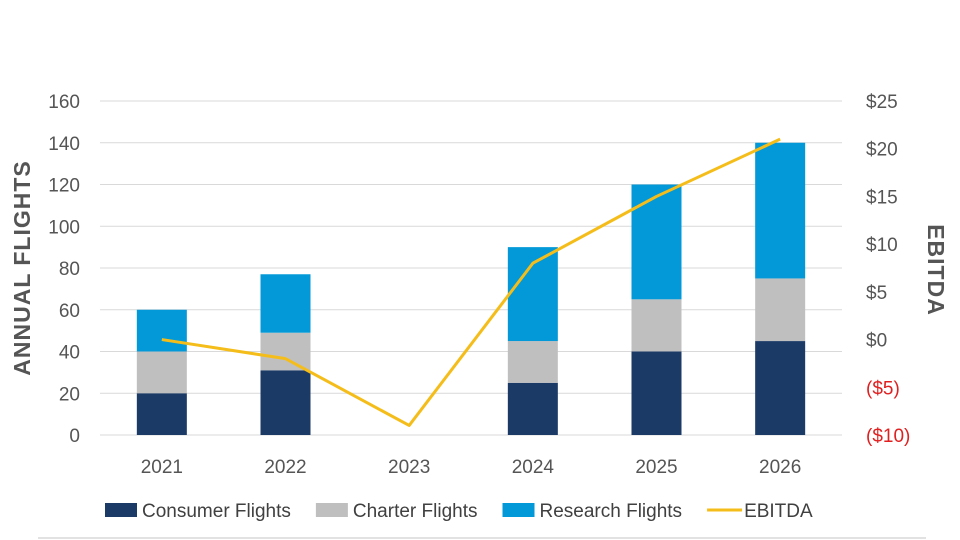  Describe the element at coordinates (69, 394) in the screenshot. I see `y-tick-label: 20` at that location.